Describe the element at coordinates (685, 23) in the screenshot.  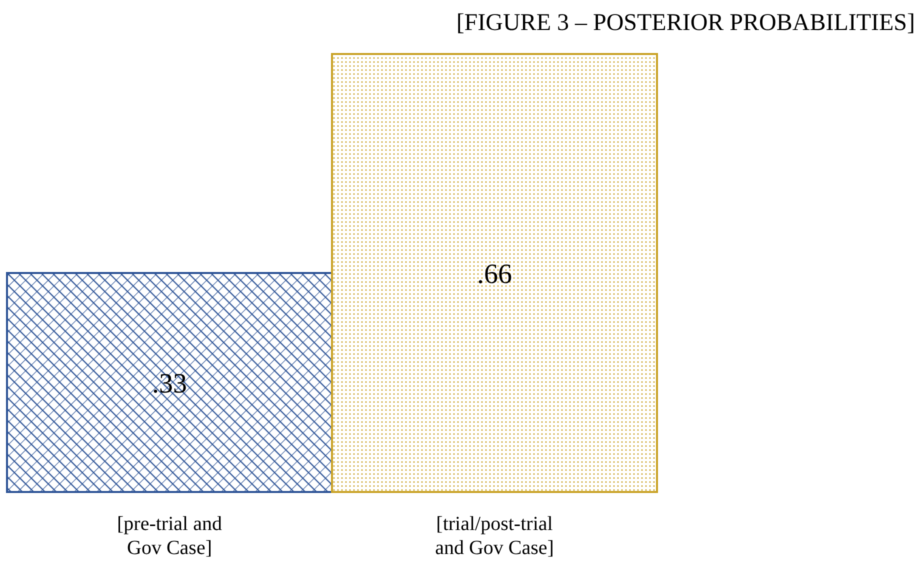
I see `chart-title: [FIGURE 3 – POSTERIOR PROBABILITIES]` at that location.